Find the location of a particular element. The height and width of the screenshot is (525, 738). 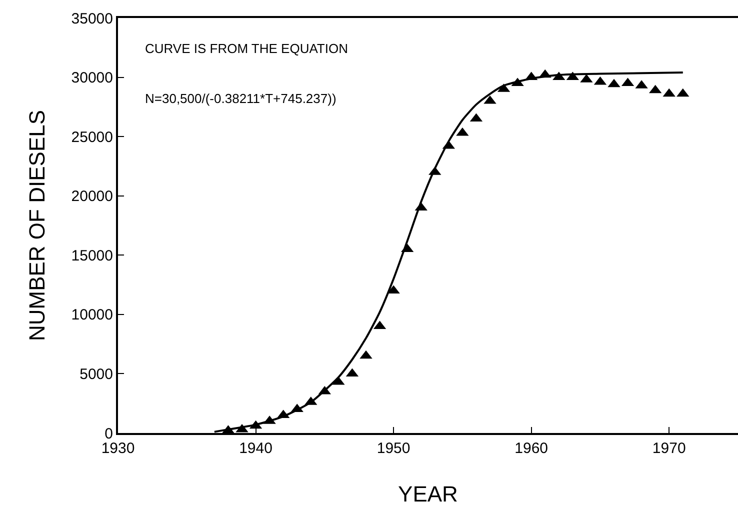

y-tick-label: 5000 is located at coordinates (96, 374).